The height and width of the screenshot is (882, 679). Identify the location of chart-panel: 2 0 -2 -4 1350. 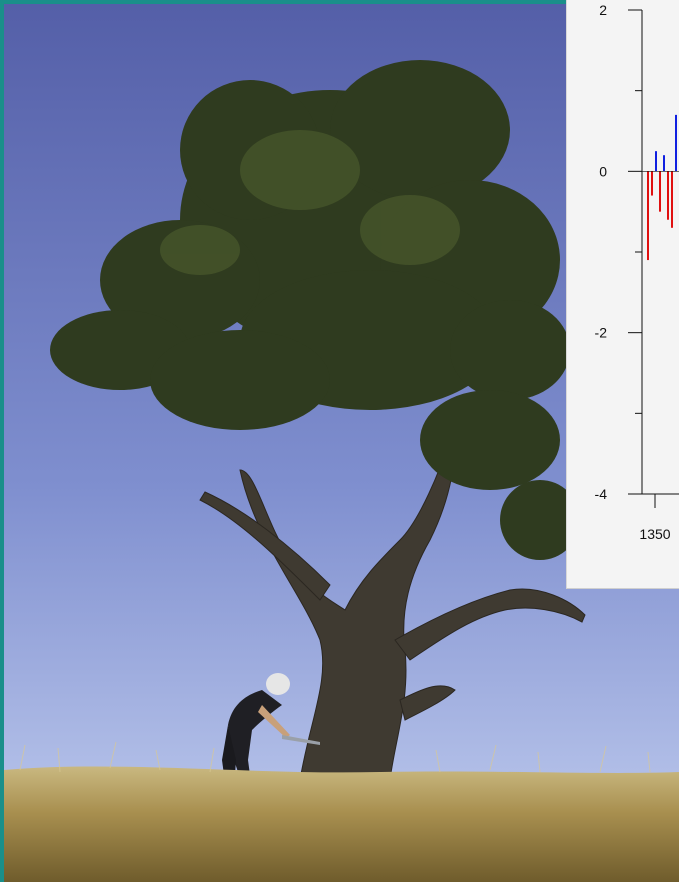
(622, 294).